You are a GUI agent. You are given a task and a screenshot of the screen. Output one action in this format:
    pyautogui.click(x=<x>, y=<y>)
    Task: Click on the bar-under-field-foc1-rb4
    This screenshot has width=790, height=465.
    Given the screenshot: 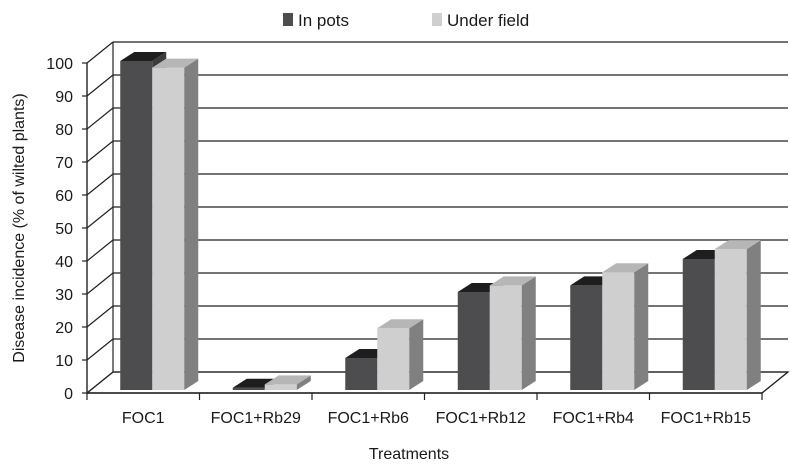 What is the action you would take?
    pyautogui.click(x=625, y=326)
    